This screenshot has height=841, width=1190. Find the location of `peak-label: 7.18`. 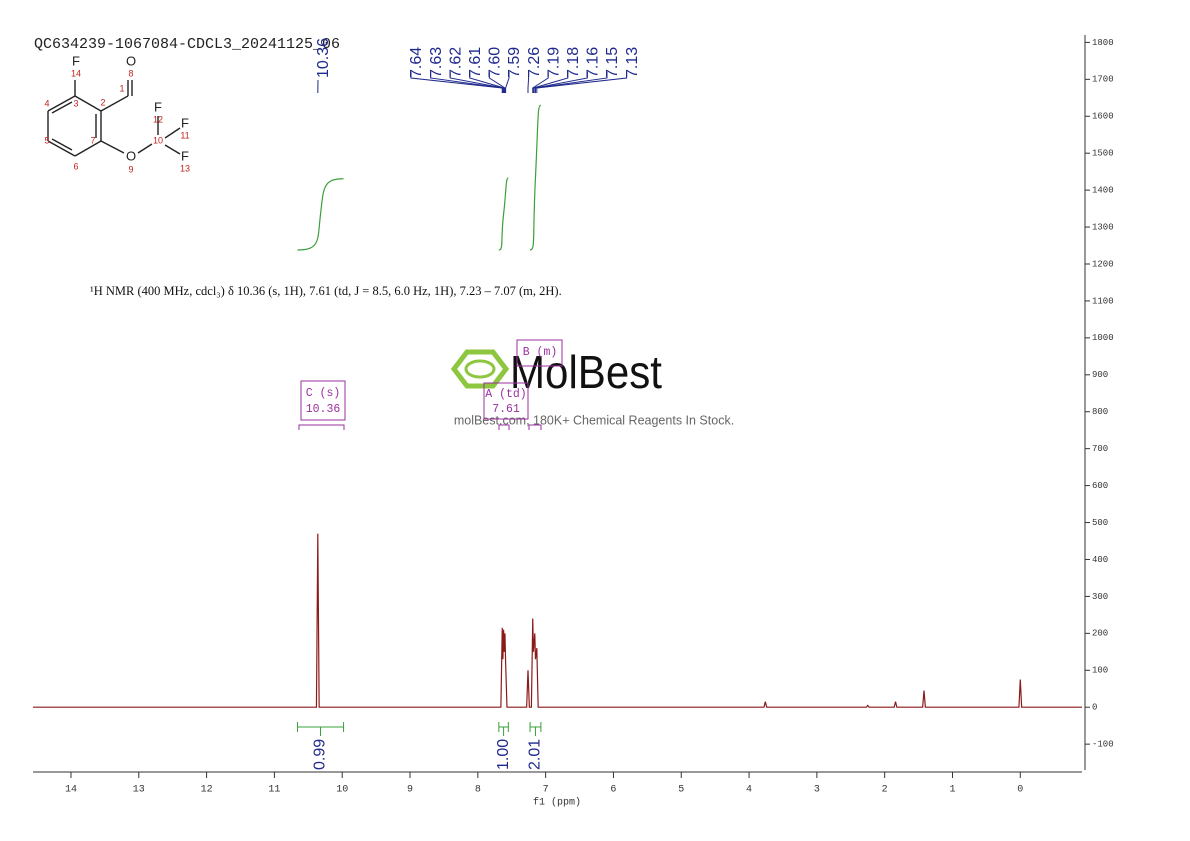

peak-label: 7.18 is located at coordinates (573, 62).